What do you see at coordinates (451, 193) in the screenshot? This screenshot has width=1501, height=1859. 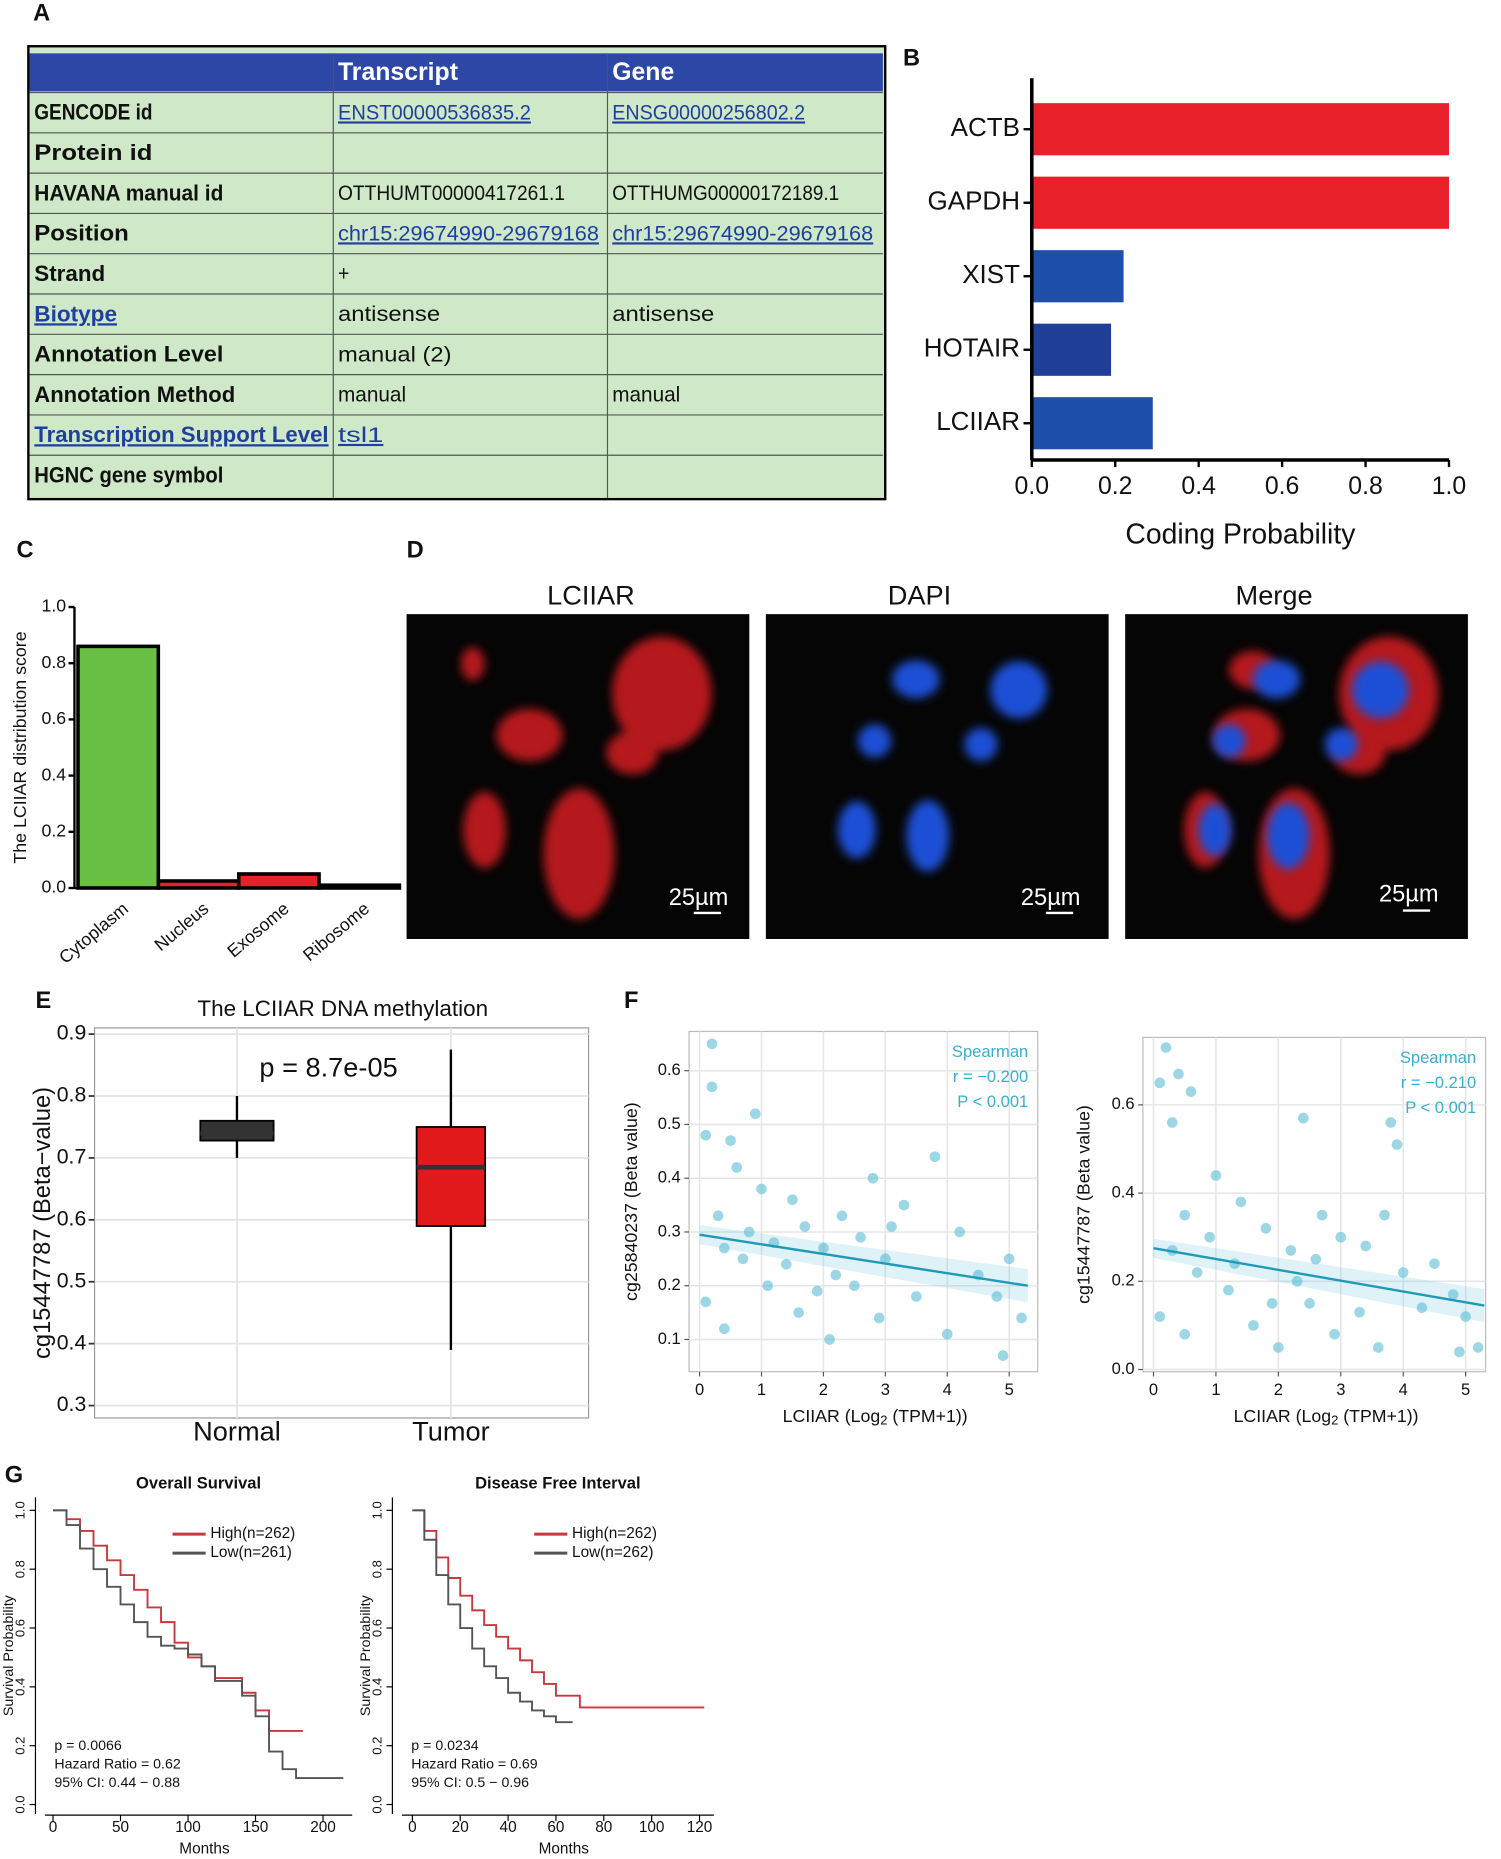 I see `table-cell: OTTHUMT00000417261.1` at bounding box center [451, 193].